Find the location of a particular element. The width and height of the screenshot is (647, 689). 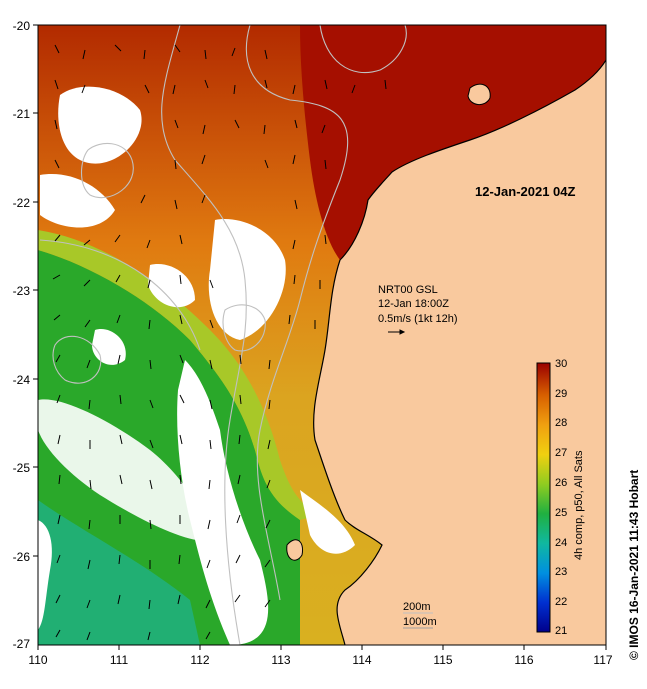

colorbar-label: 4h comp, p50, All Sats is located at coordinates (579, 505).